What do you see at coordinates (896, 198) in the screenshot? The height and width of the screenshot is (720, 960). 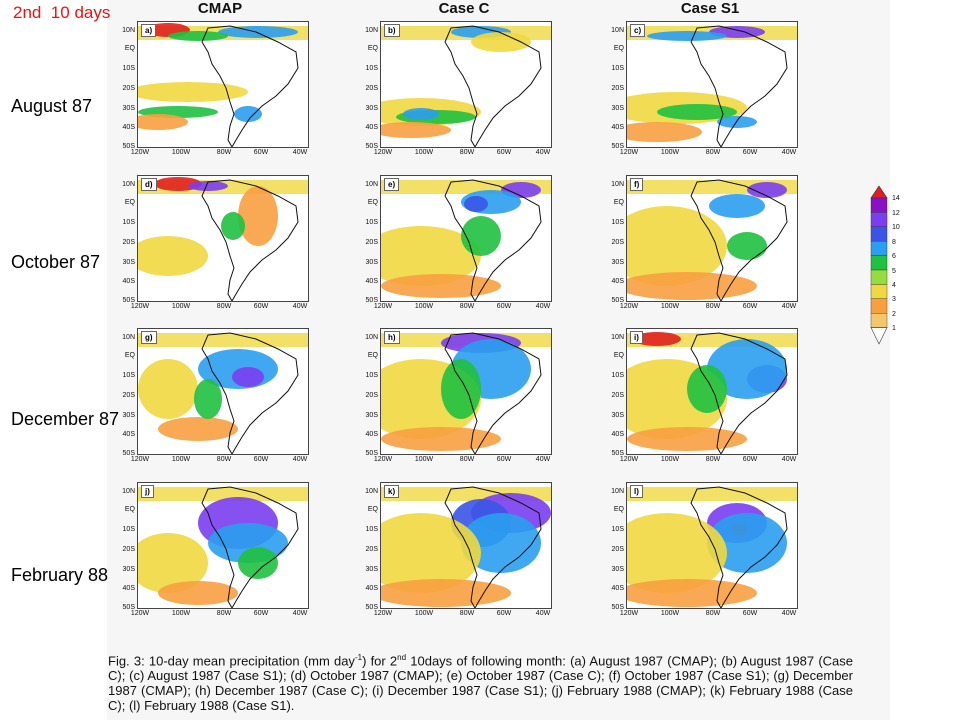 I see `colorbar-label: 14` at bounding box center [896, 198].